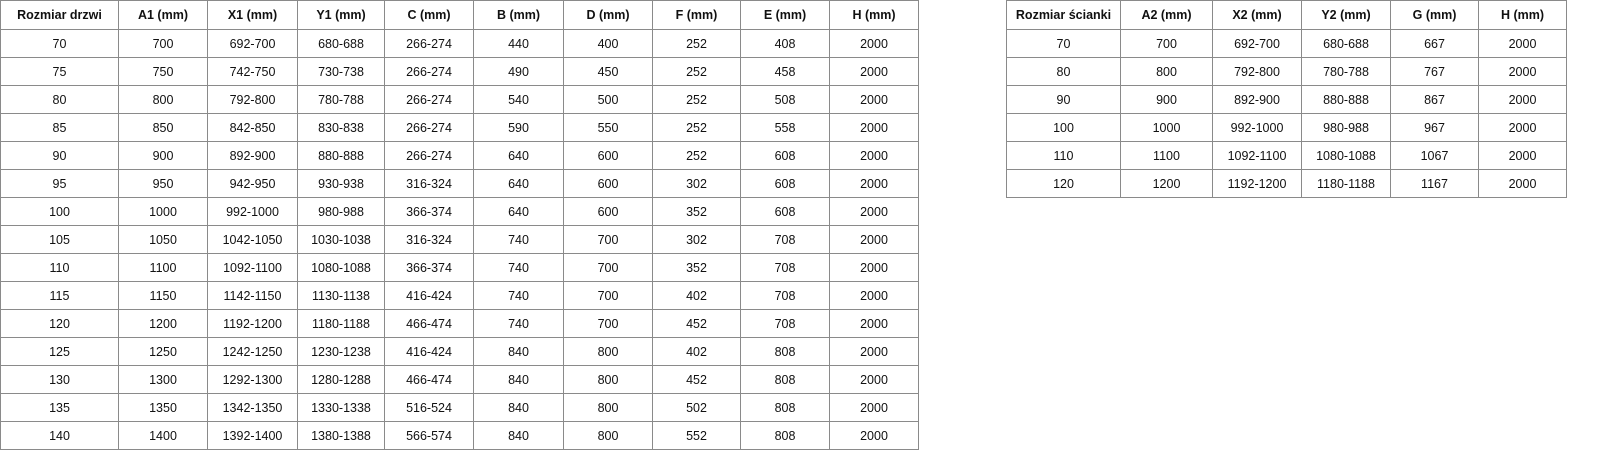  Describe the element at coordinates (341, 15) in the screenshot. I see `column-header: Y1 (mm)` at that location.